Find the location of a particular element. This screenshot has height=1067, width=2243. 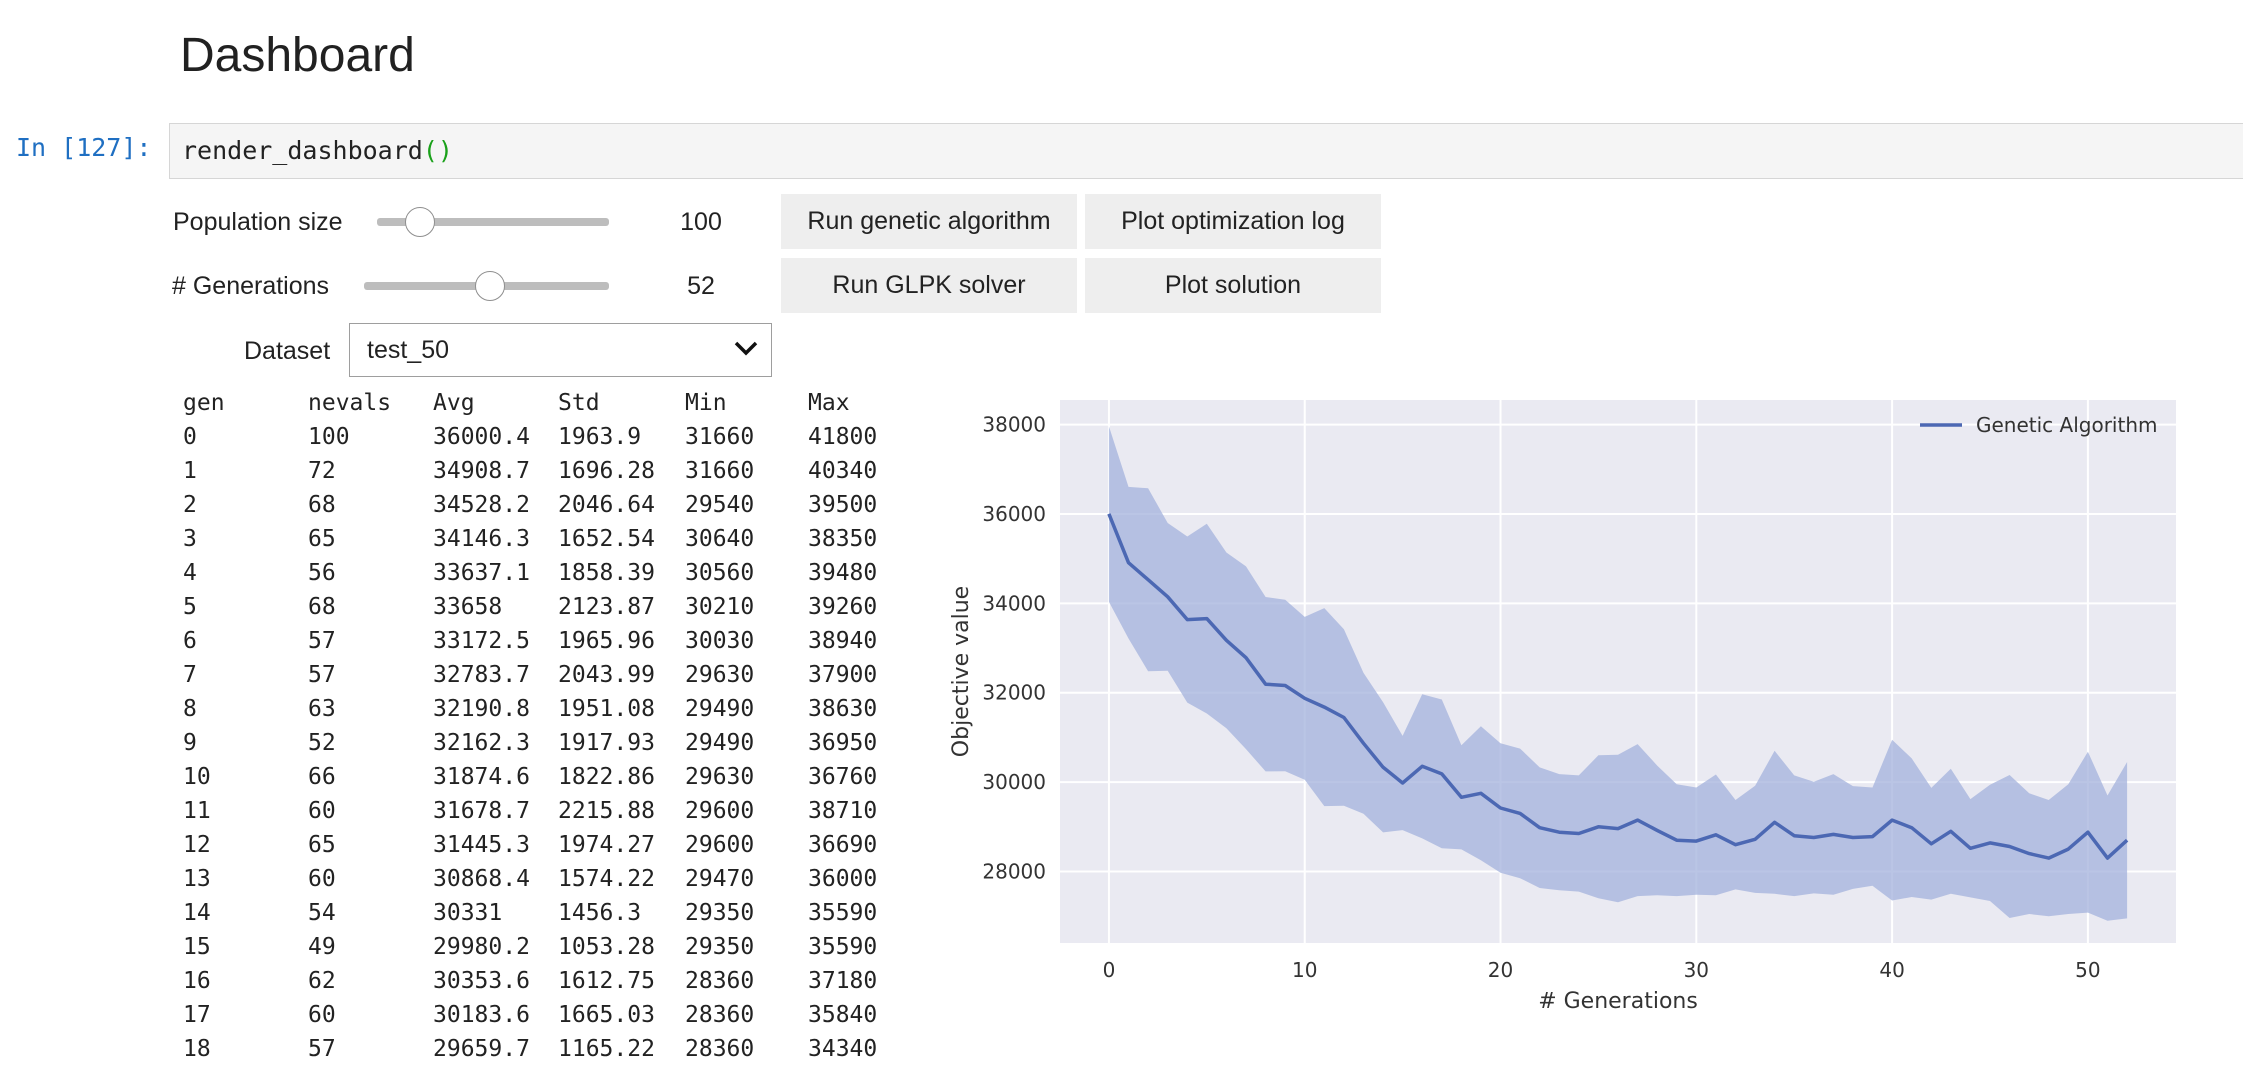

column-header: nevals is located at coordinates (350, 403).